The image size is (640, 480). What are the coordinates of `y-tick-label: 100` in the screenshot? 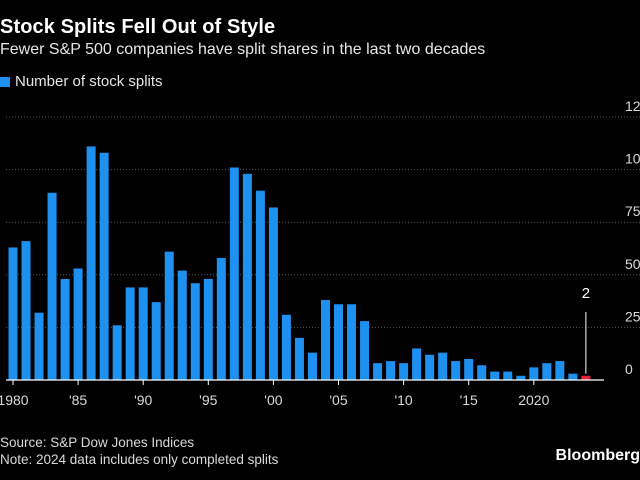 It's located at (632, 159).